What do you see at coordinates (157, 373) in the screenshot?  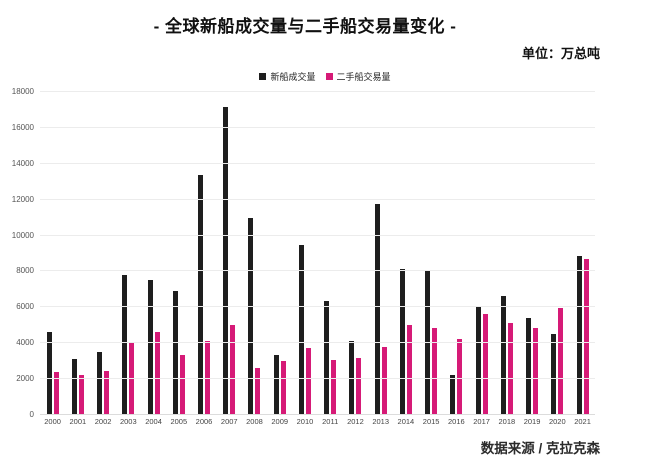 I see `bar-secondhand-2004` at bounding box center [157, 373].